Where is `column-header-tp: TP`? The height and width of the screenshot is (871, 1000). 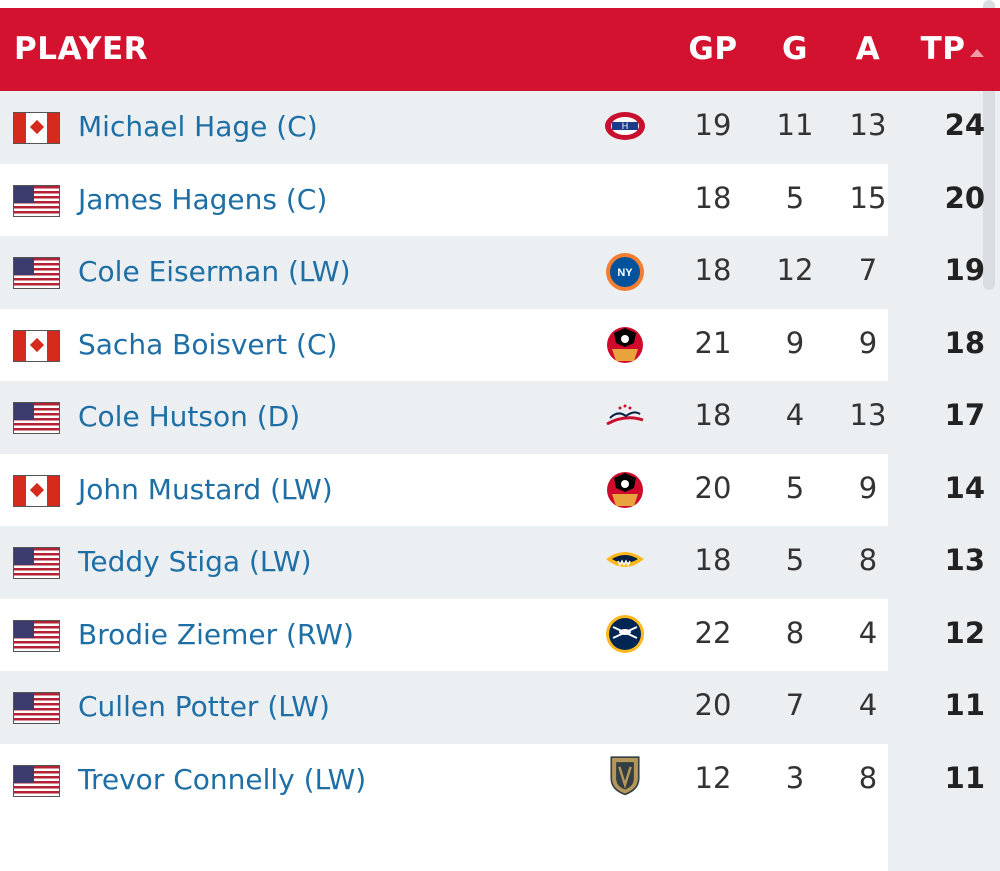
column-header-tp: TP is located at coordinates (943, 49).